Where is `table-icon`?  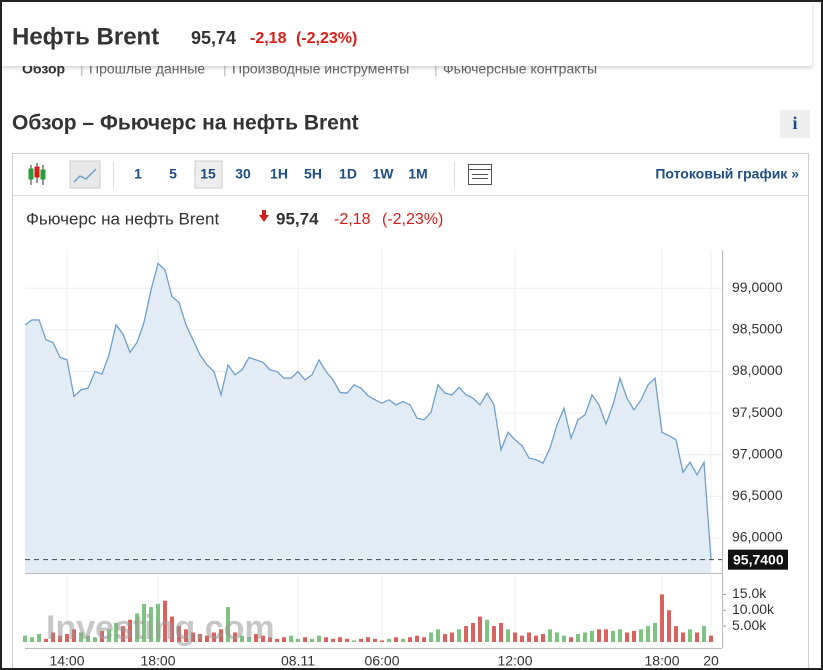 table-icon is located at coordinates (480, 174).